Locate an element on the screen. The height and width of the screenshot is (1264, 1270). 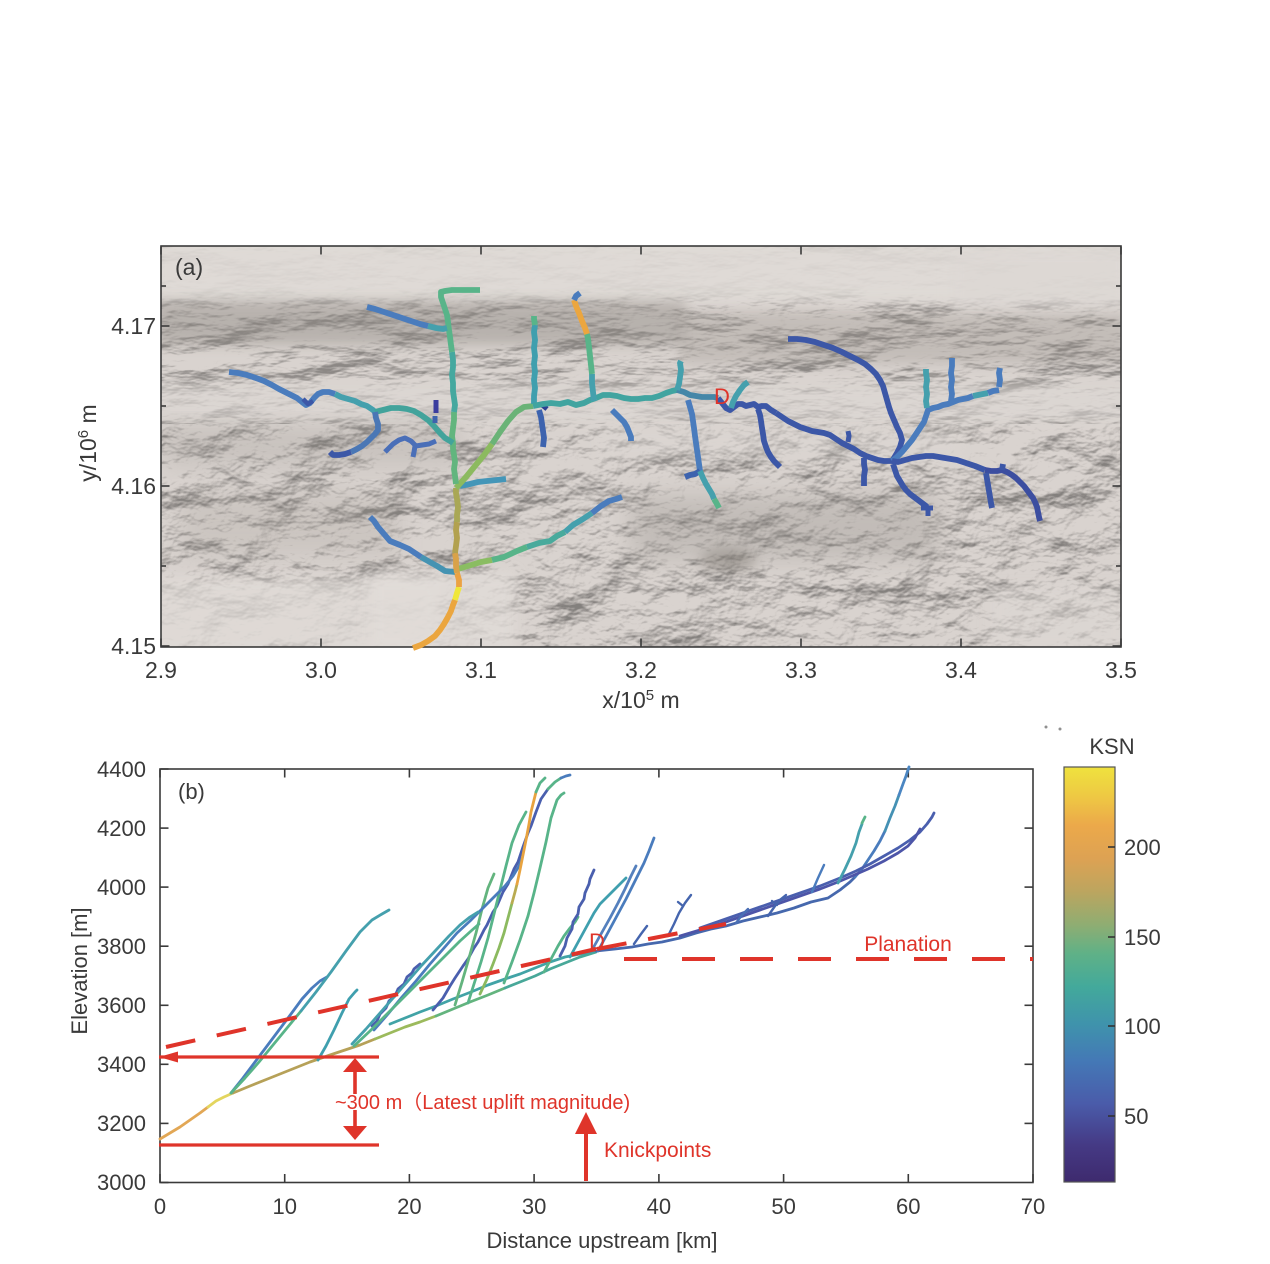
svg-text: 4200 is located at coordinates (121, 828).